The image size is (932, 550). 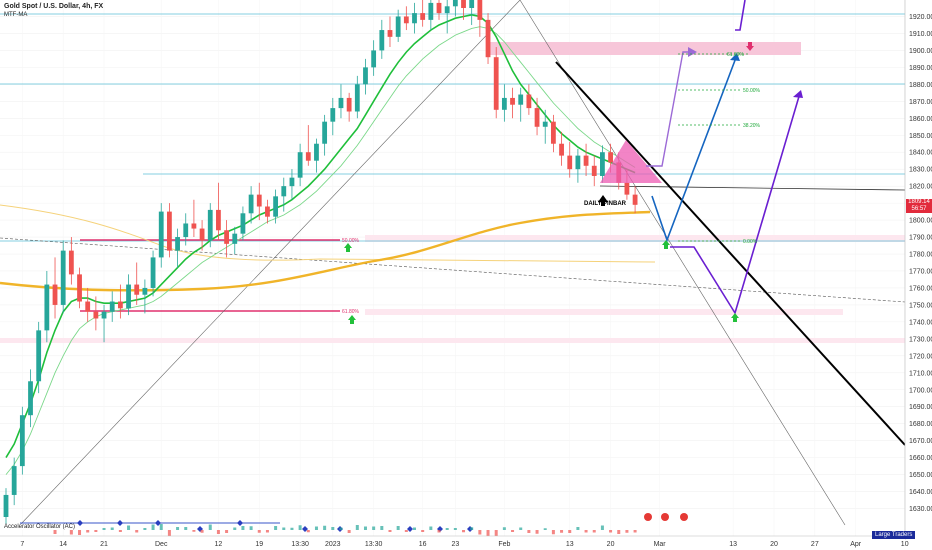 What do you see at coordinates (920, 51) in the screenshot?
I see `y-tick-label: 1900.00` at bounding box center [920, 51].